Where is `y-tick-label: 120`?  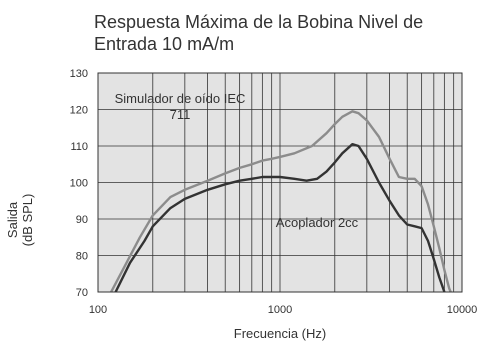
y-tick-label: 120 is located at coordinates (79, 111).